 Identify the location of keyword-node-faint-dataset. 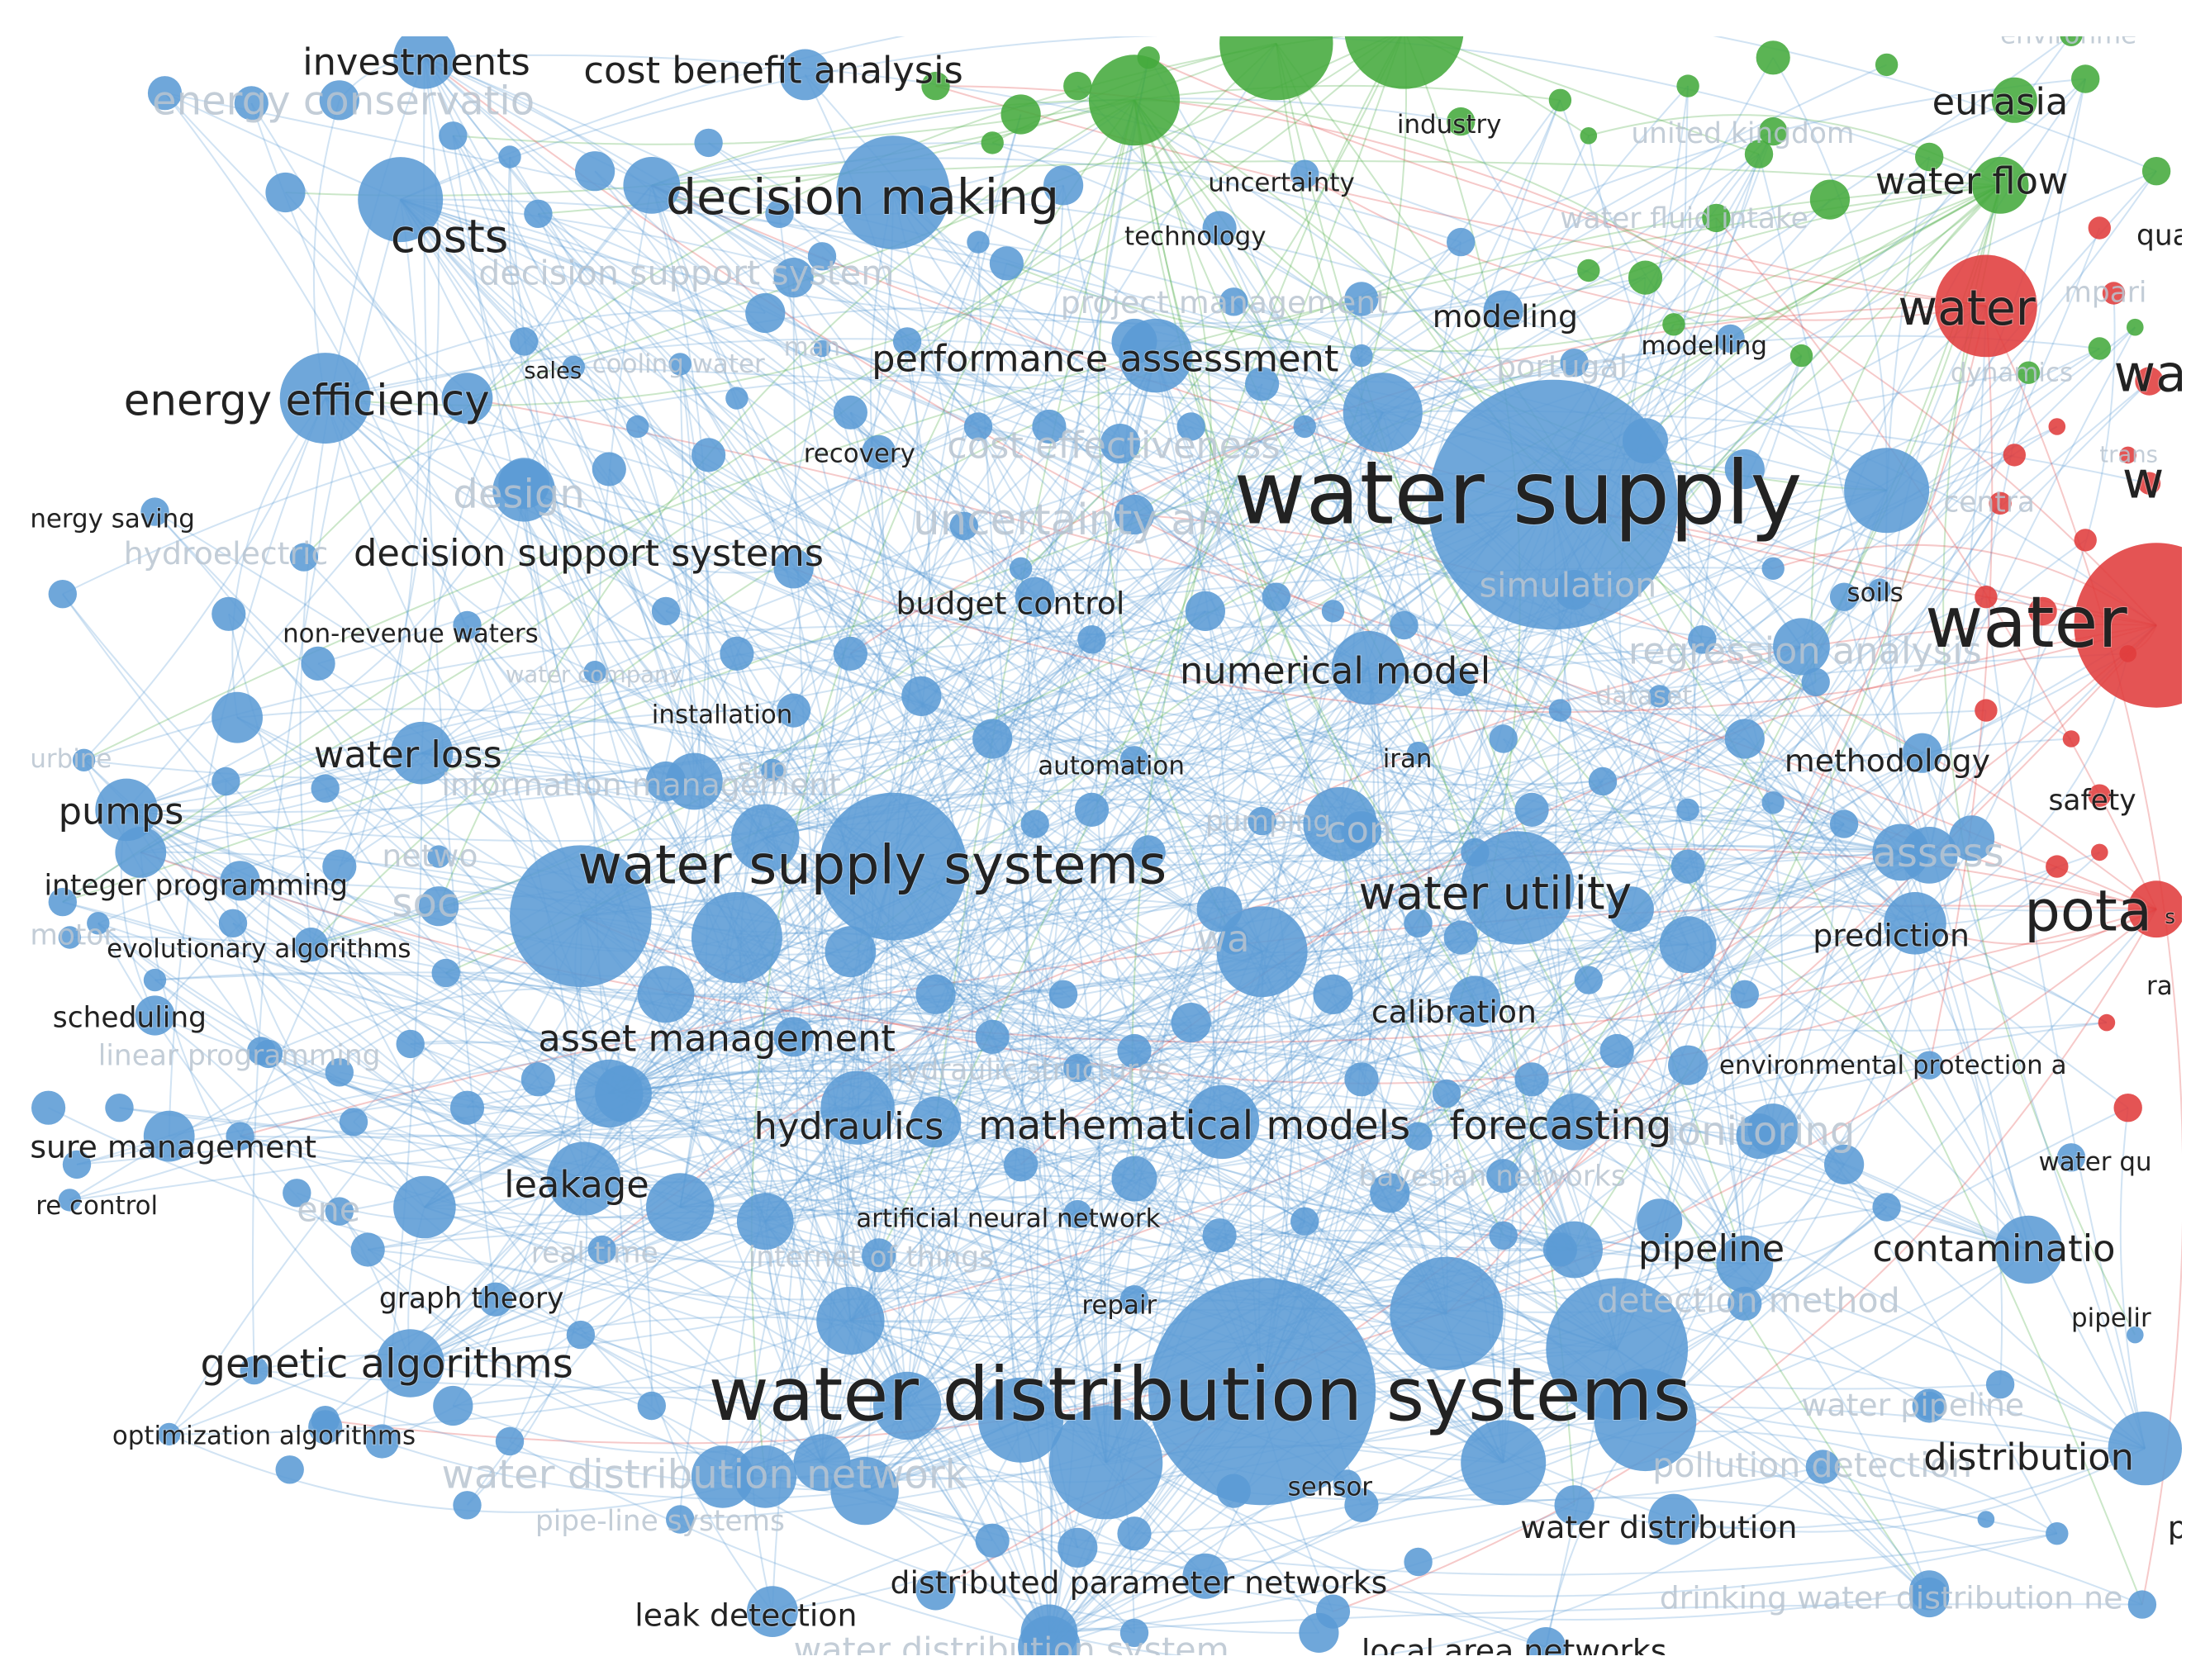
(1659, 696).